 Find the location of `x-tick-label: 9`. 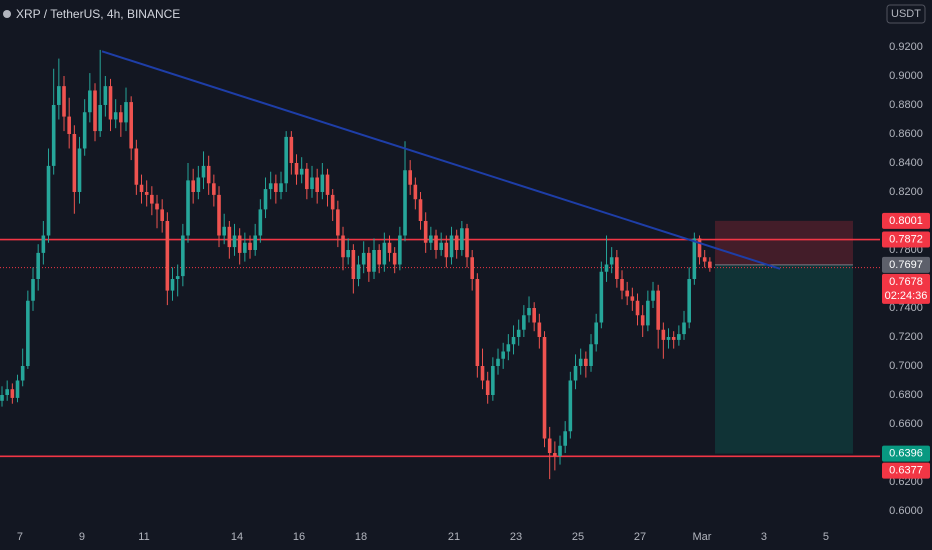

x-tick-label: 9 is located at coordinates (82, 537).